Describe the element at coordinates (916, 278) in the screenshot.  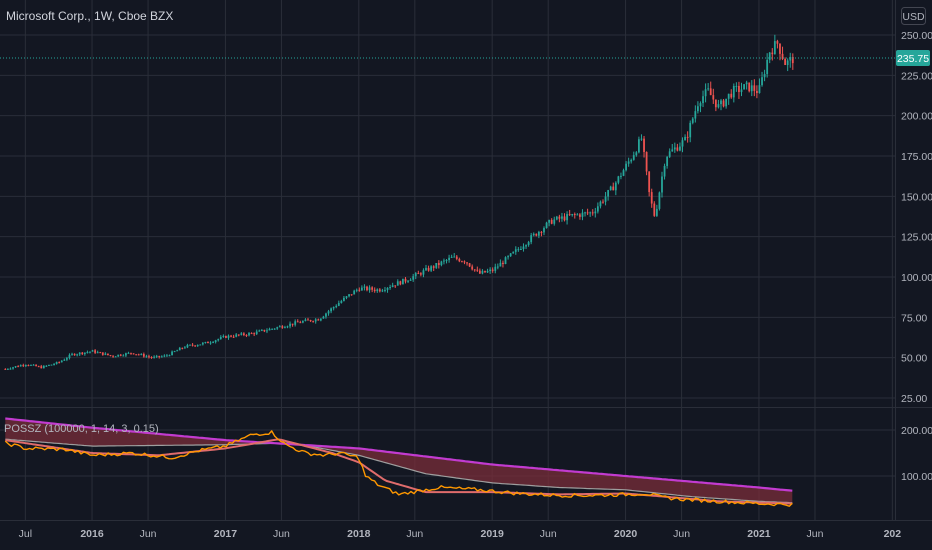
I see `price-tick-label: 100.00` at that location.